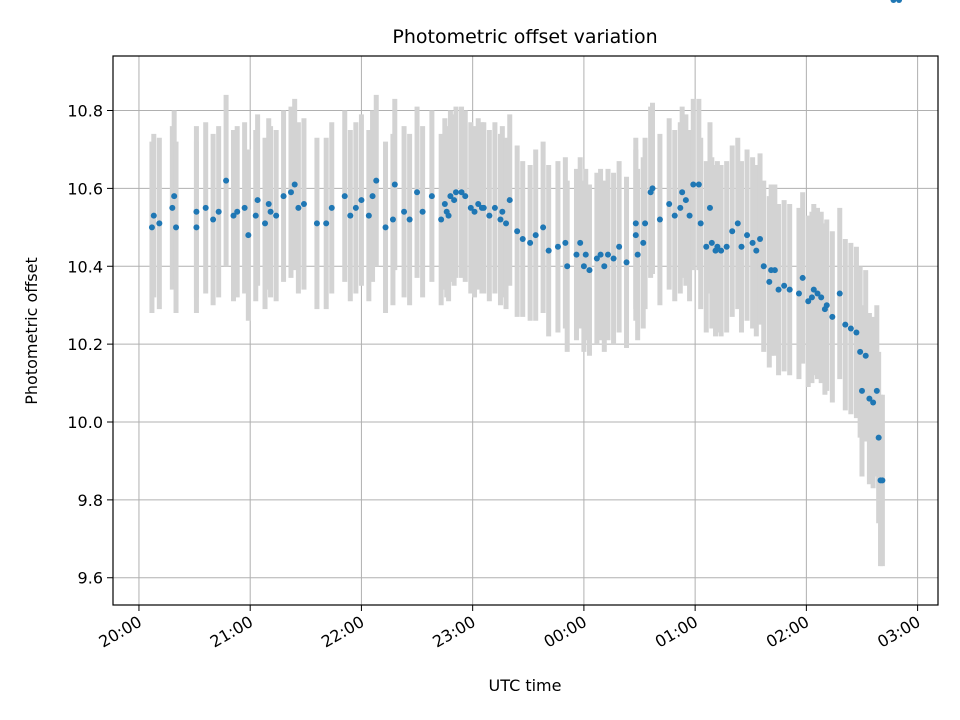 This screenshot has height=720, width=960. I want to click on x-tick-label: 20:00, so click(120, 632).